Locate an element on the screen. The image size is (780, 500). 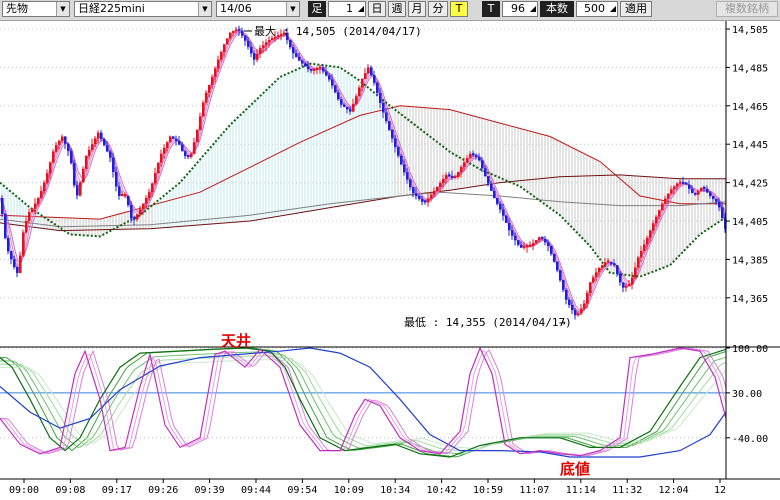
time-tick-label: 10:34 is located at coordinates (395, 490).